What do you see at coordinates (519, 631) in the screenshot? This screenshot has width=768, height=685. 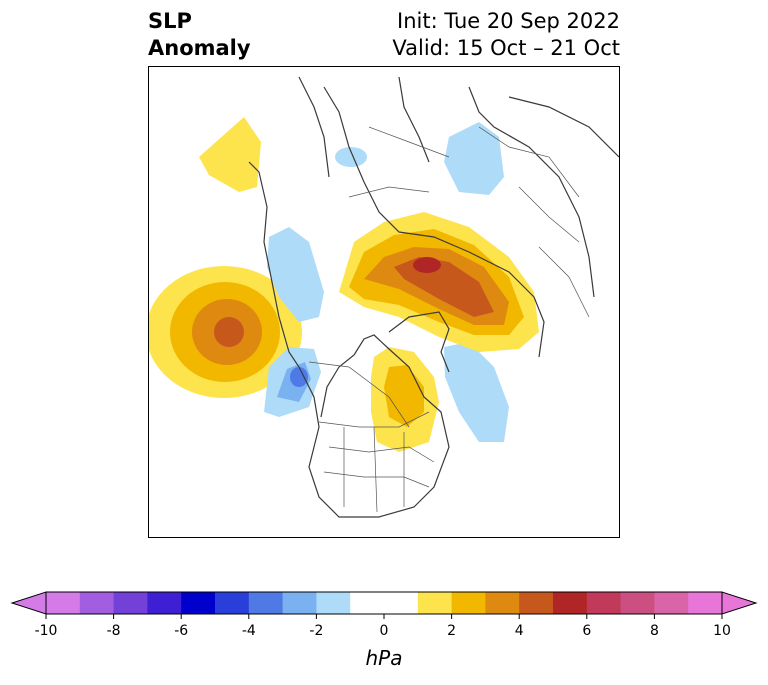 I see `colorbar-tick-label: 4` at bounding box center [519, 631].